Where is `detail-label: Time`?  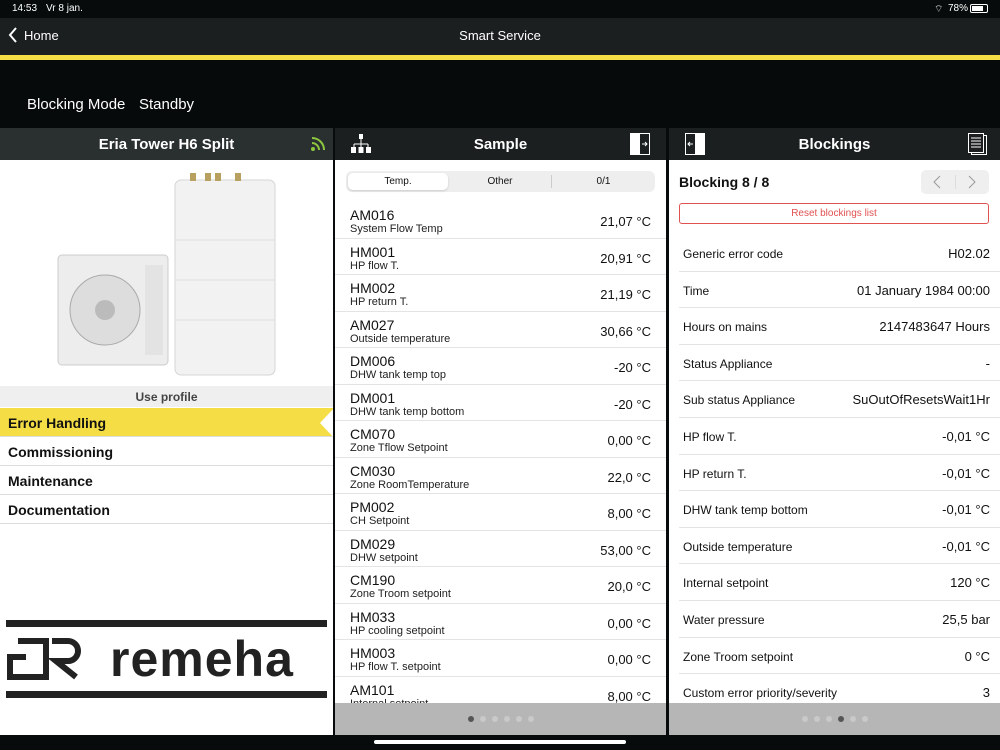 detail-label: Time is located at coordinates (696, 290).